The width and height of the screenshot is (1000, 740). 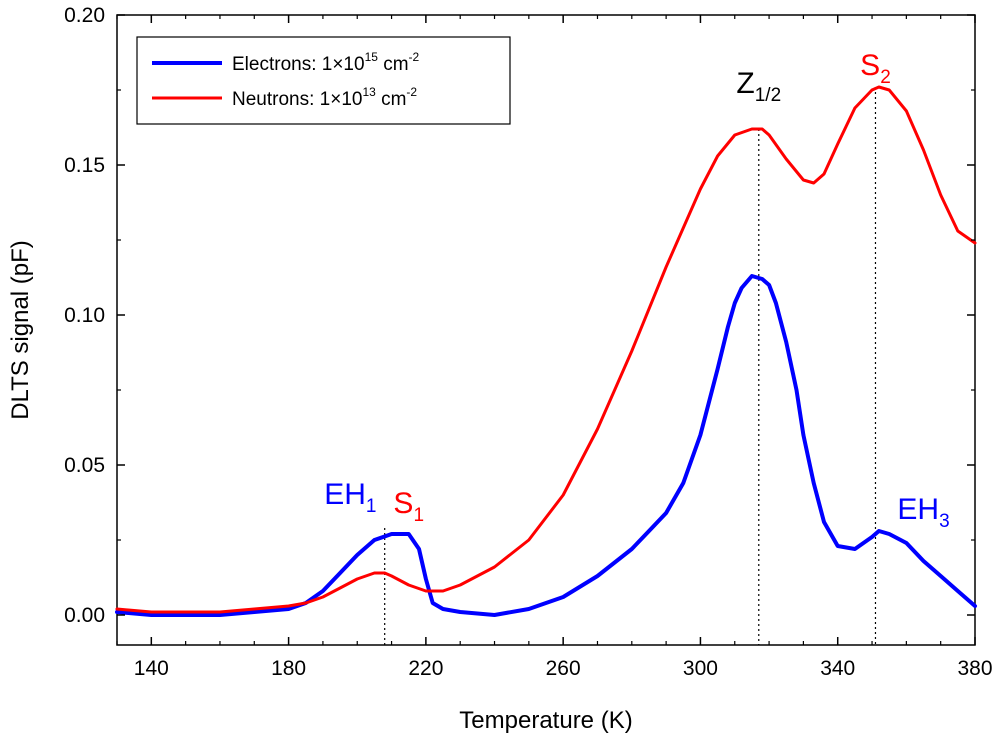 I want to click on x-axis-title: Temperature (K), so click(x=545, y=720).